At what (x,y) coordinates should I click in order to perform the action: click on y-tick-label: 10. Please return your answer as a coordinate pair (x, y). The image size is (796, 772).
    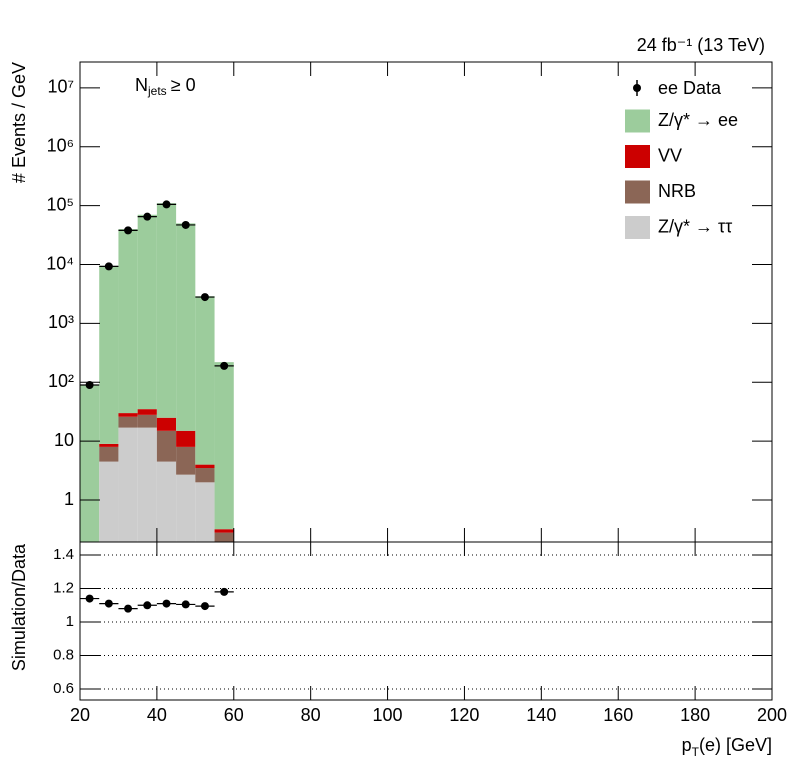
    Looking at the image, I should click on (64, 440).